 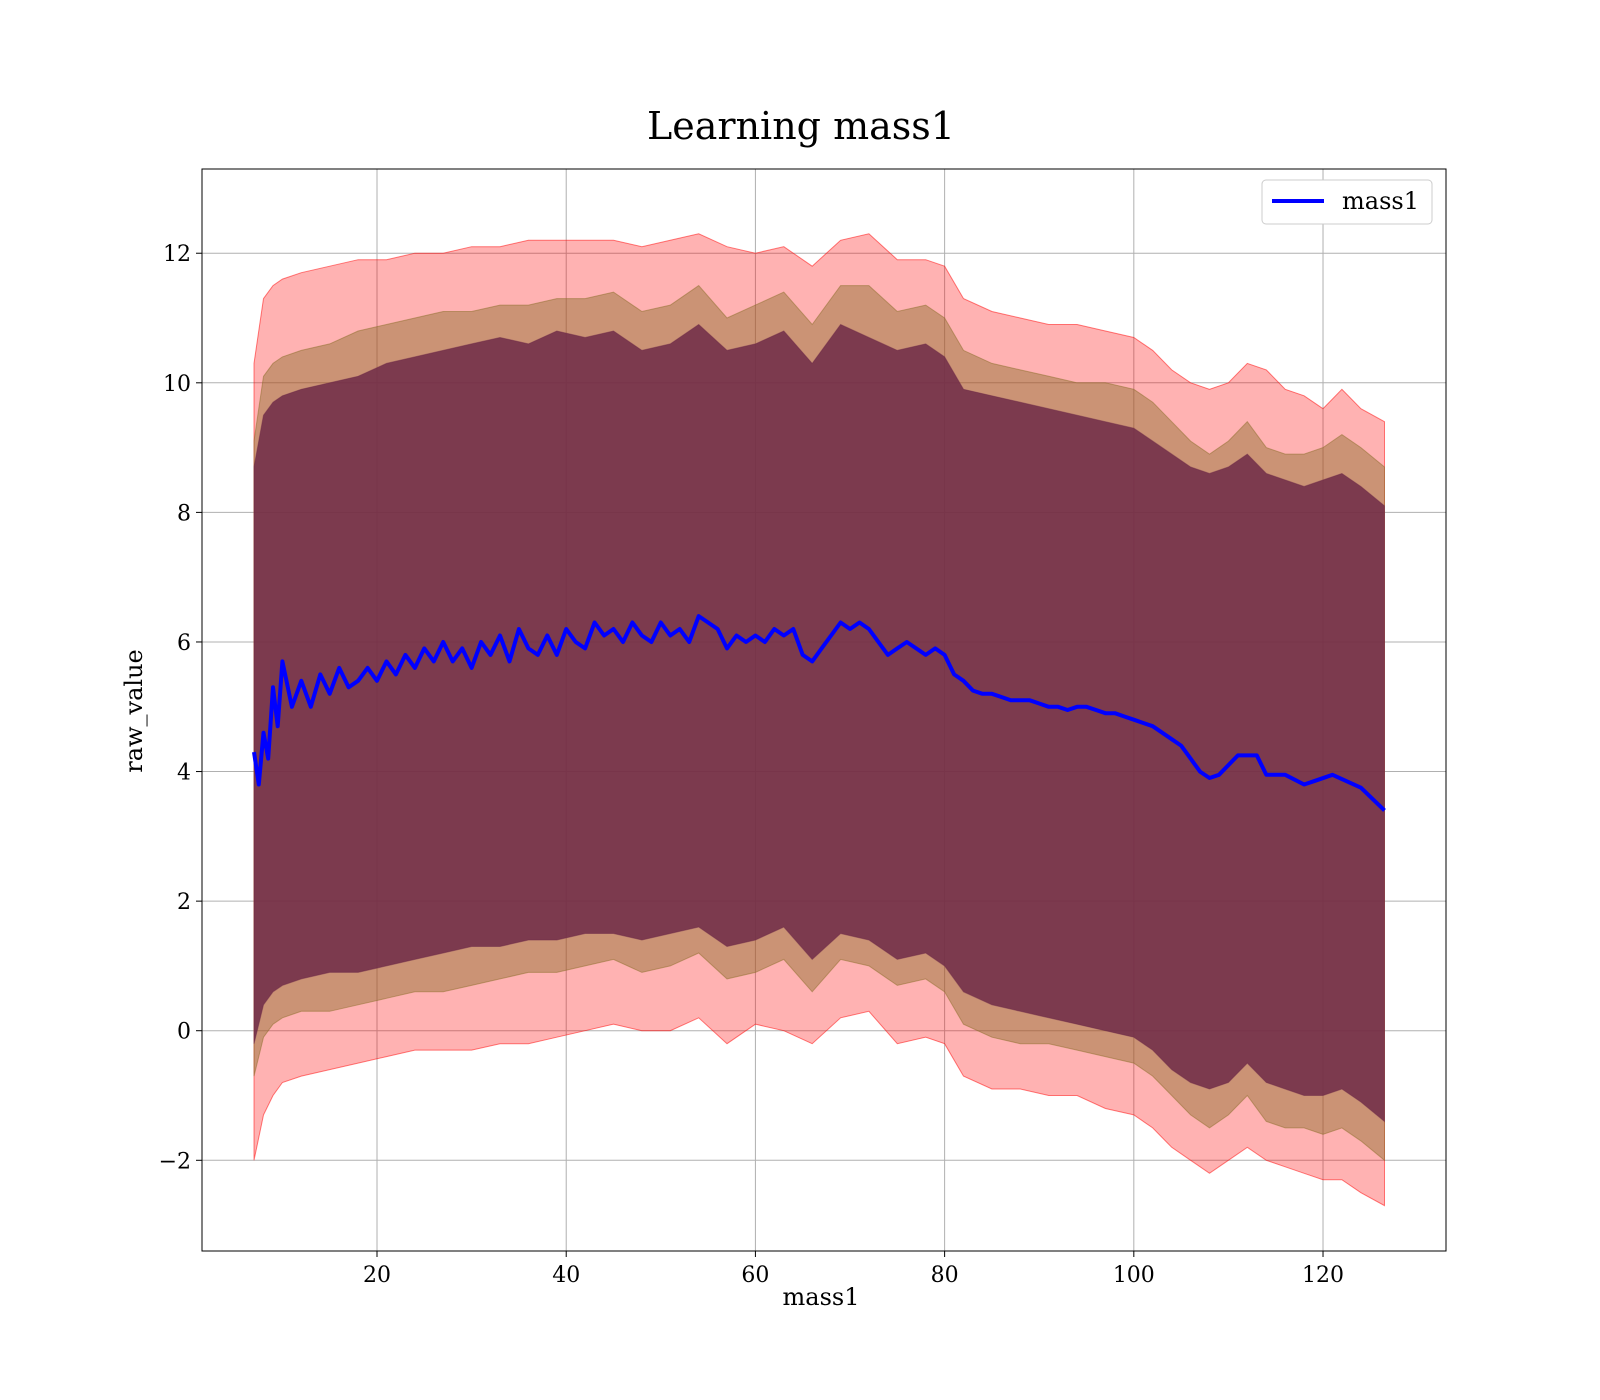 What do you see at coordinates (755, 1275) in the screenshot?
I see `x-tick-label: 60` at bounding box center [755, 1275].